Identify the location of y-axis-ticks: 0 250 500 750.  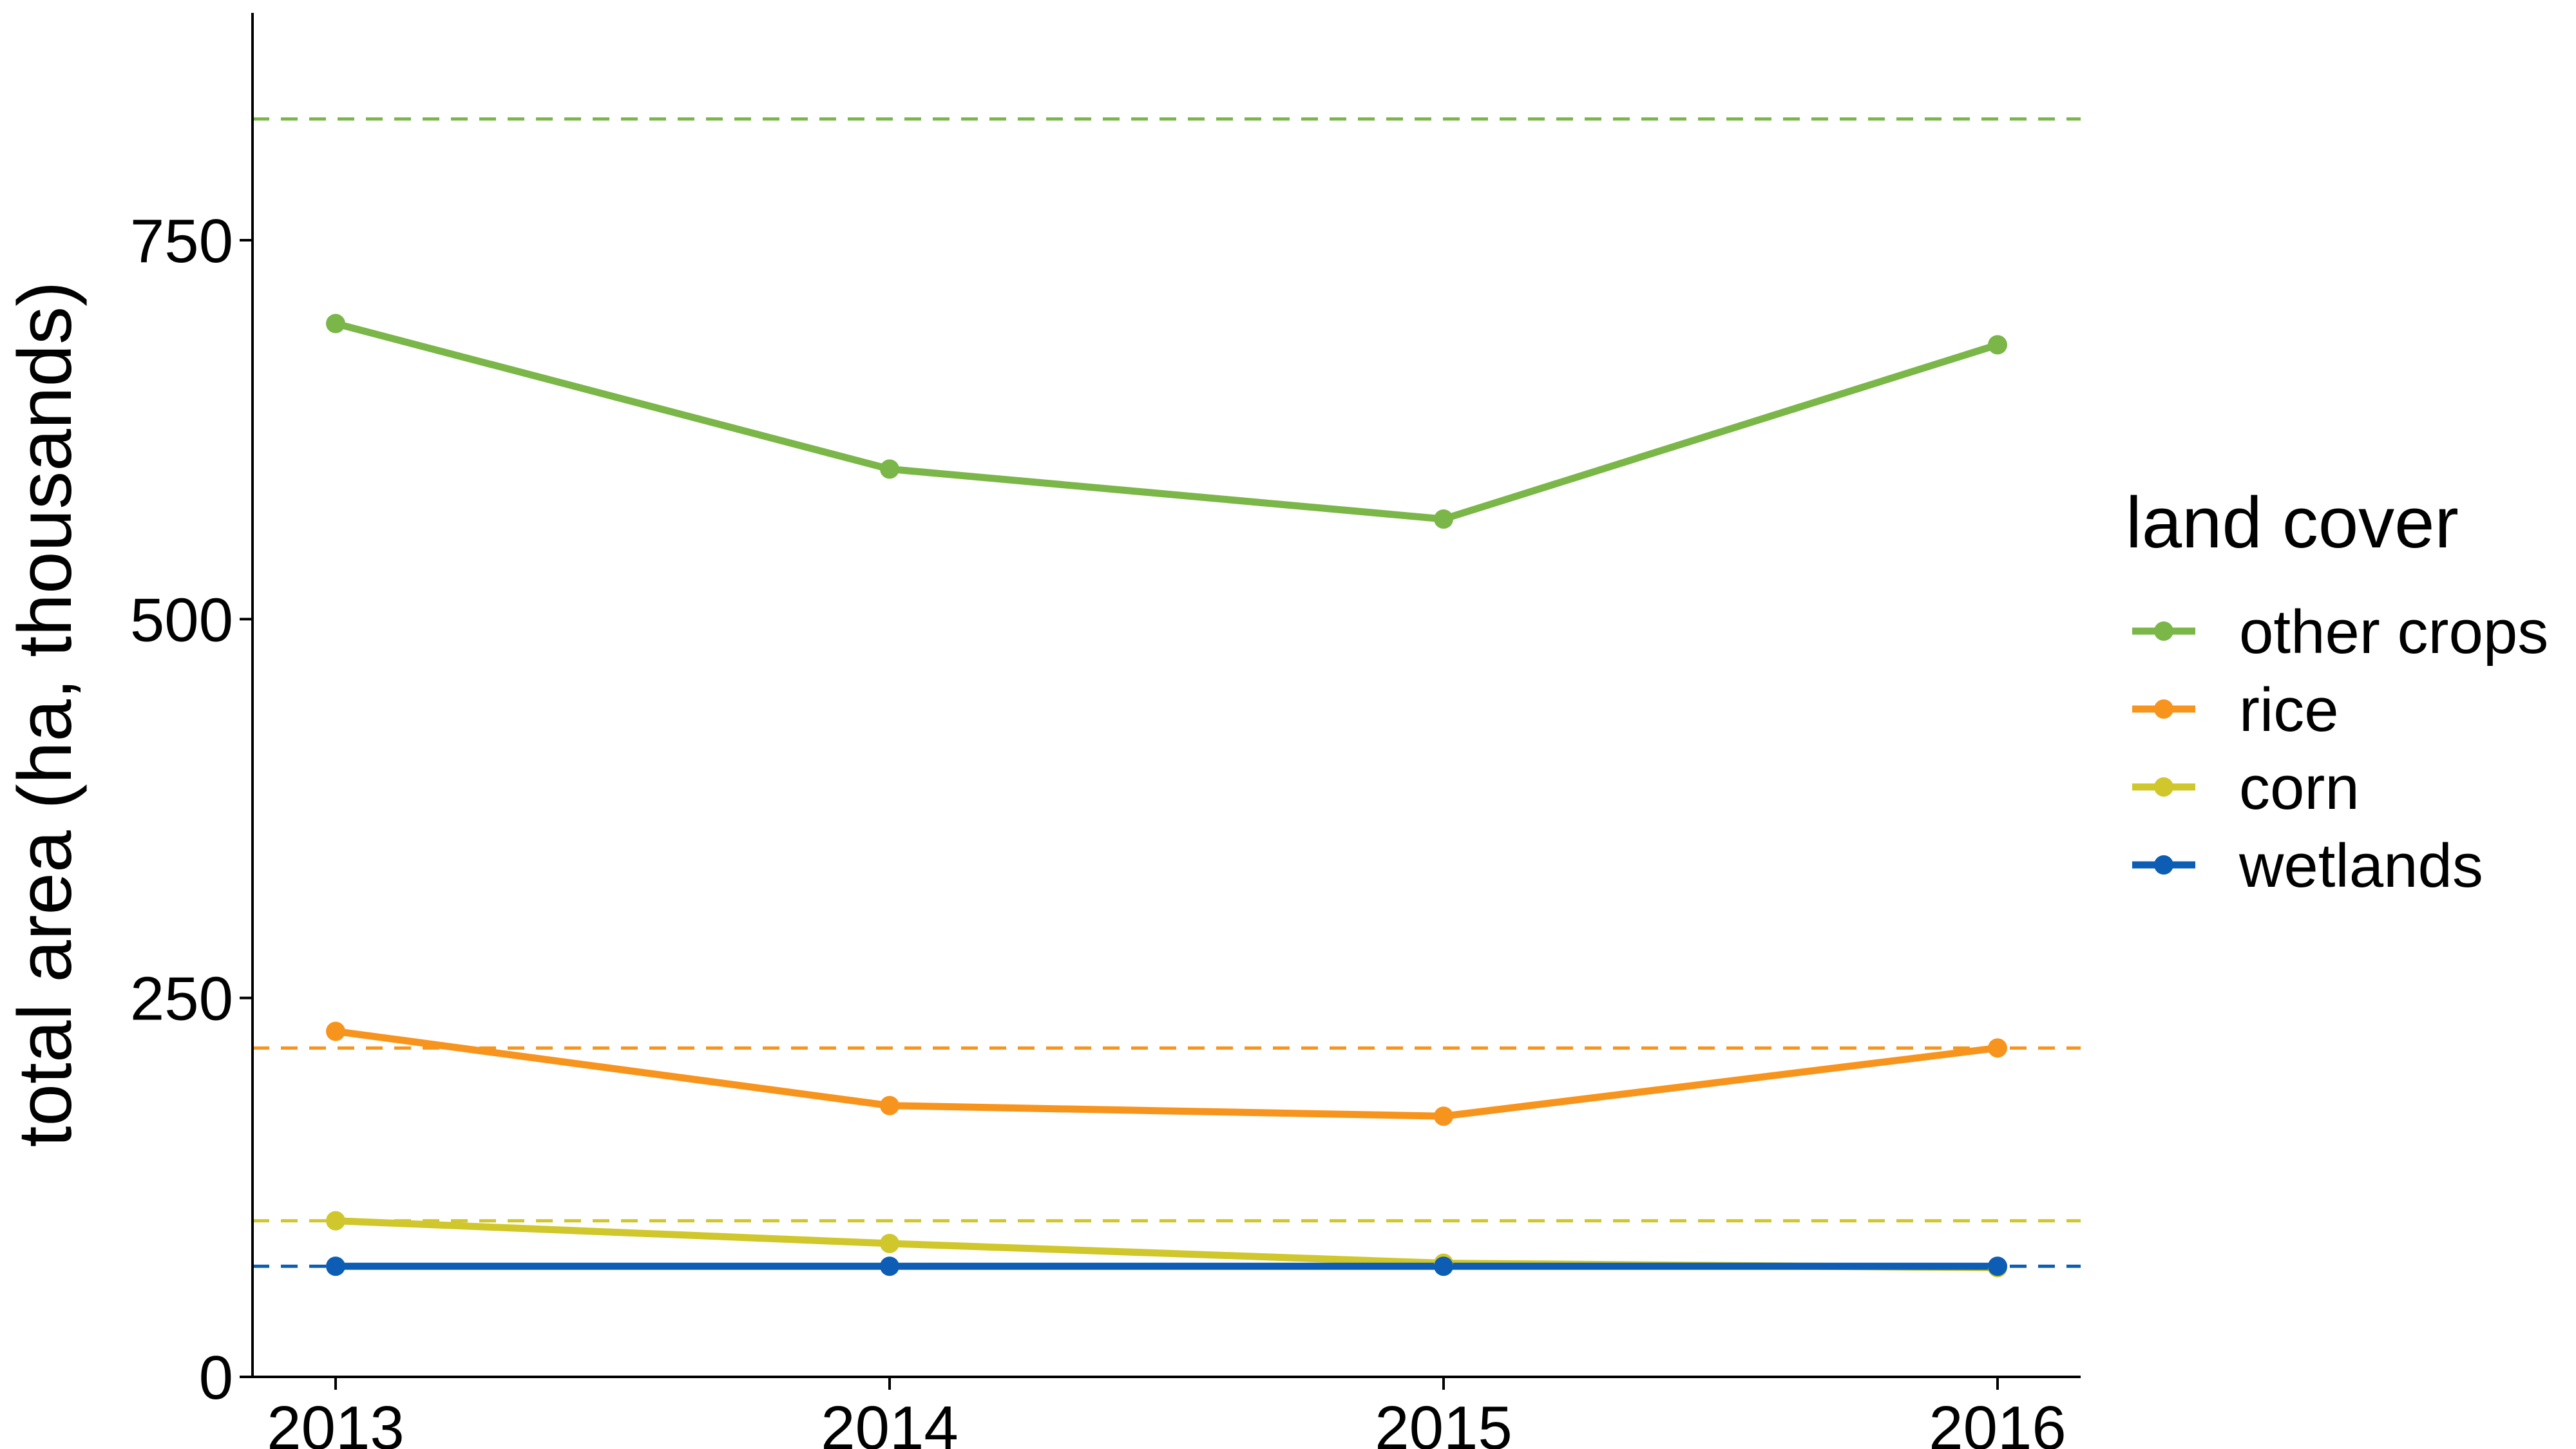
(191, 810).